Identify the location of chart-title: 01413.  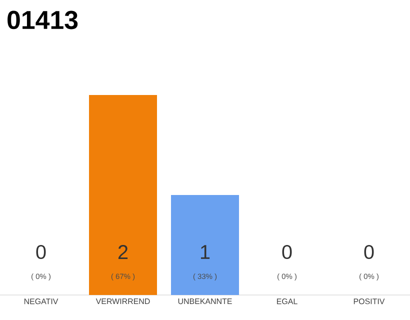
(43, 20).